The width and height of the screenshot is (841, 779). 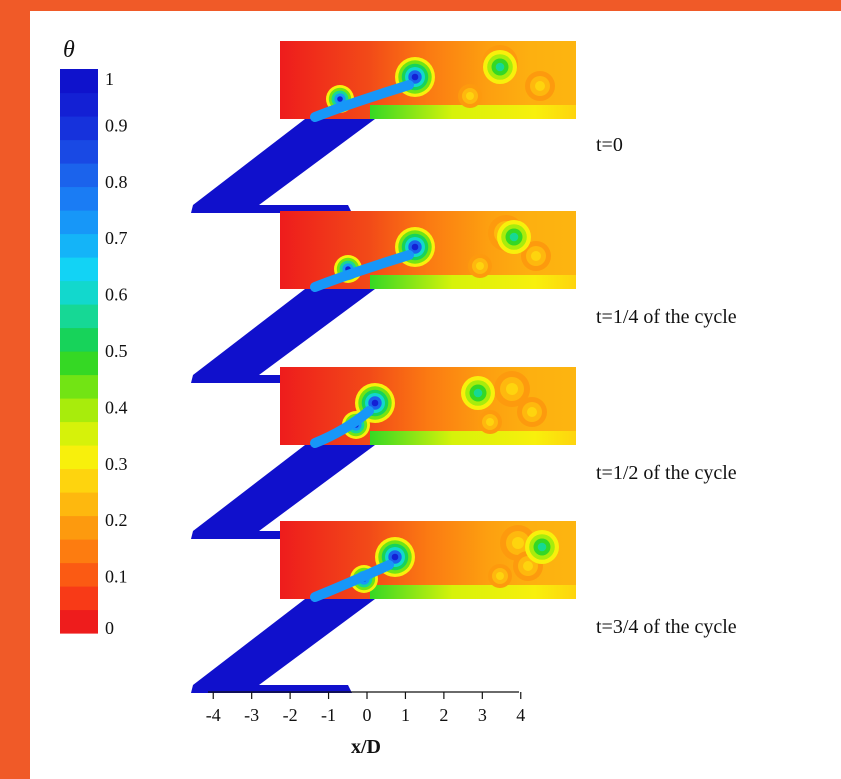 I want to click on colorbar-tick-label: 0.2, so click(x=116, y=520).